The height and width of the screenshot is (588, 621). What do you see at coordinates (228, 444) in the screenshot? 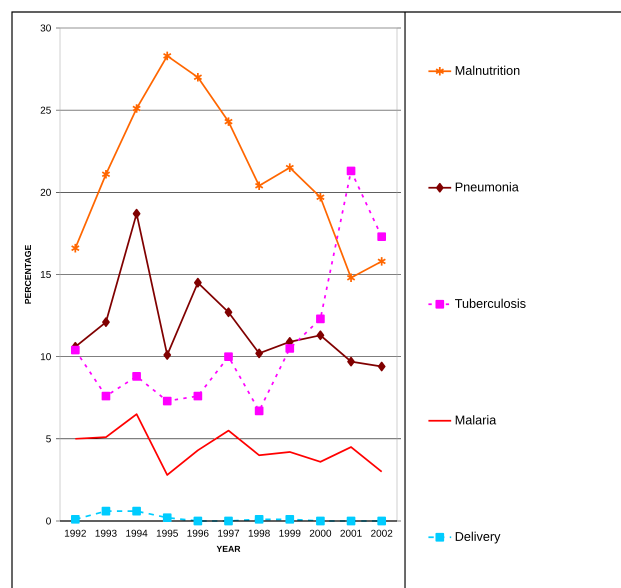
I see `line-series` at bounding box center [228, 444].